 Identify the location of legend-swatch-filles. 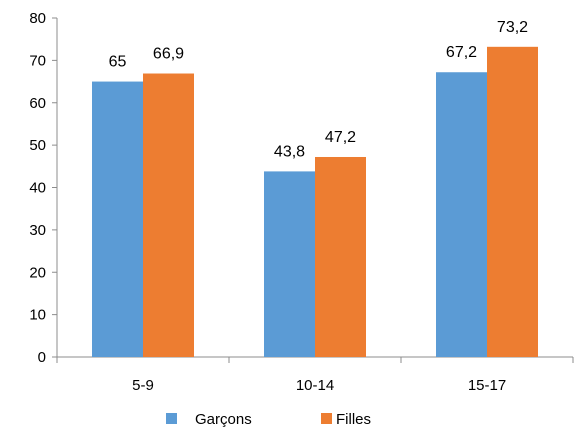
(326, 418).